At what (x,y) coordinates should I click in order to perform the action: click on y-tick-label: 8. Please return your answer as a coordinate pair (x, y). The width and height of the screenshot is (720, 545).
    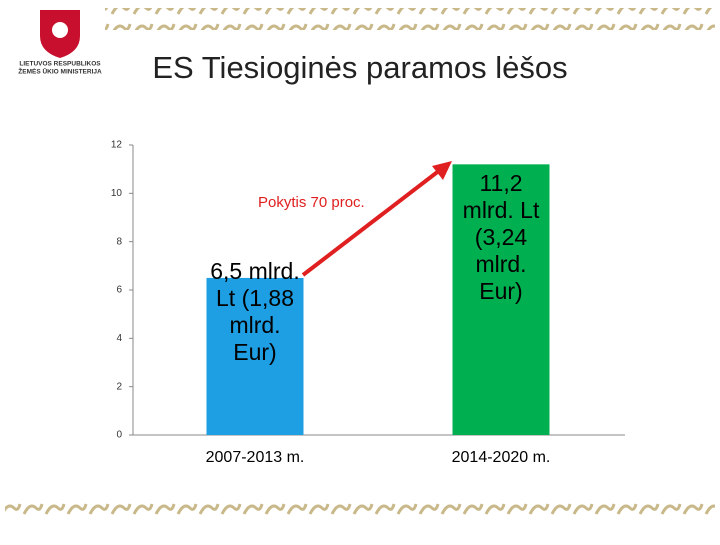
    Looking at the image, I should click on (119, 241).